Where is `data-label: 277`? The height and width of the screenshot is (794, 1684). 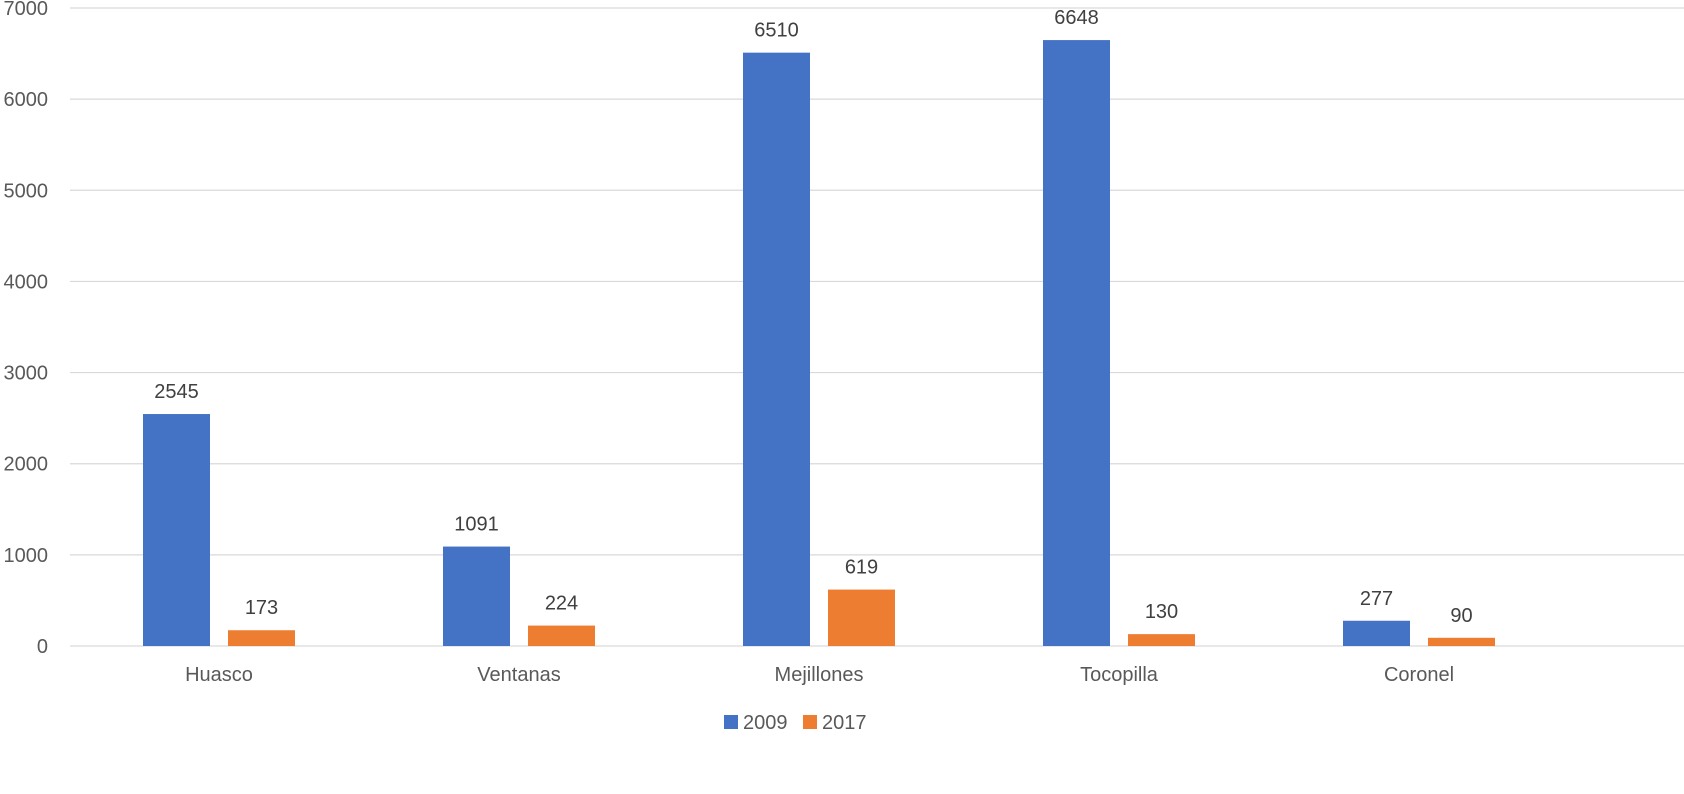
data-label: 277 is located at coordinates (1376, 599).